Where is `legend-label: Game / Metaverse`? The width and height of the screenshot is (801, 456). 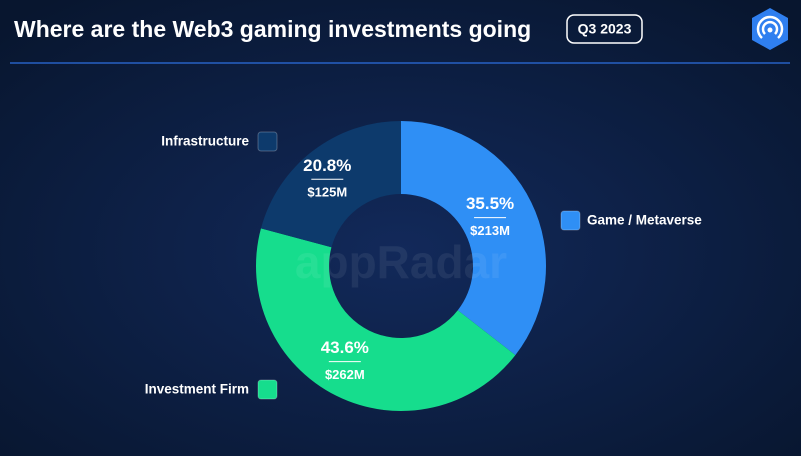
legend-label: Game / Metaverse is located at coordinates (644, 220).